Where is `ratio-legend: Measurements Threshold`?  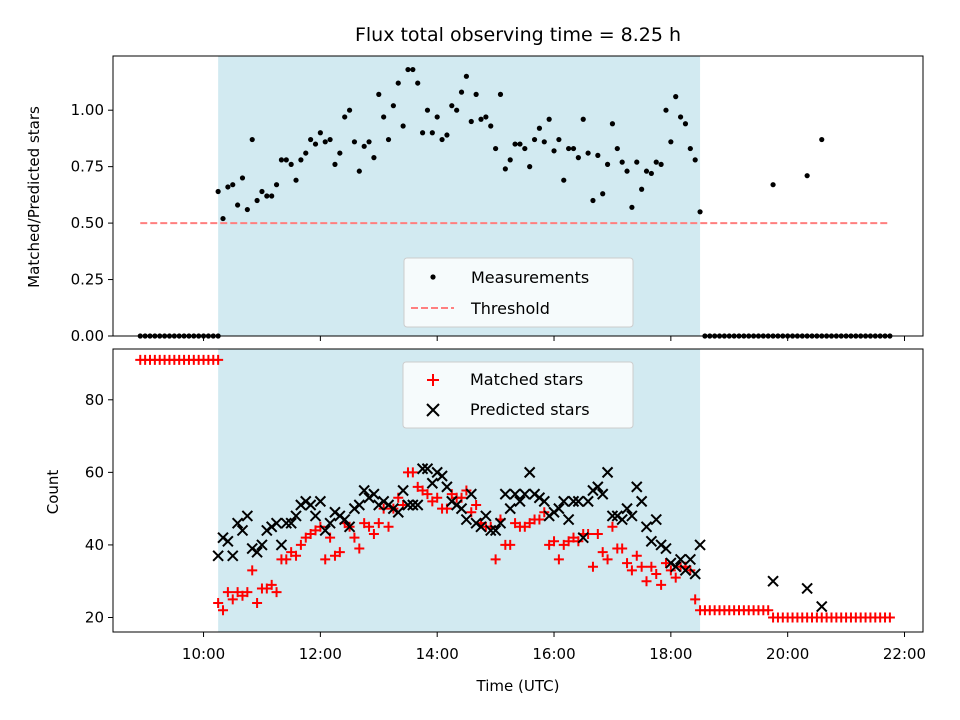 ratio-legend: Measurements Threshold is located at coordinates (518, 292).